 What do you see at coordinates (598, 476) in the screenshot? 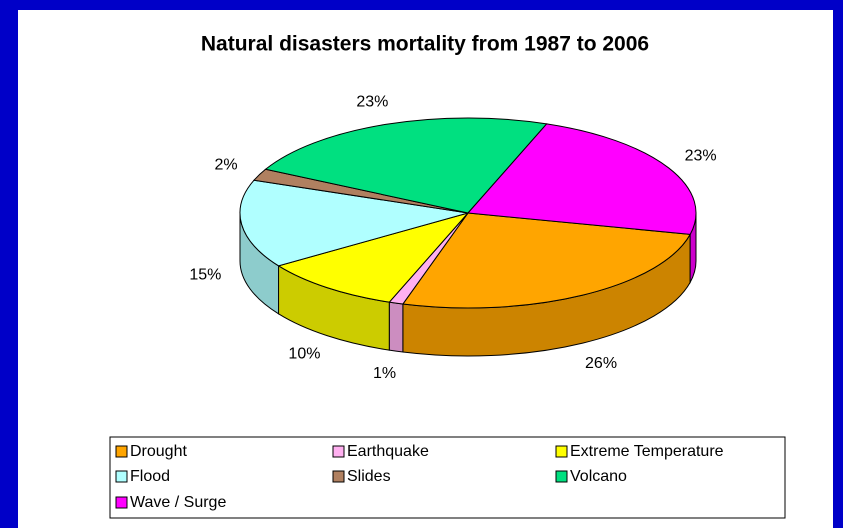
I see `legend-label: Volcano` at bounding box center [598, 476].